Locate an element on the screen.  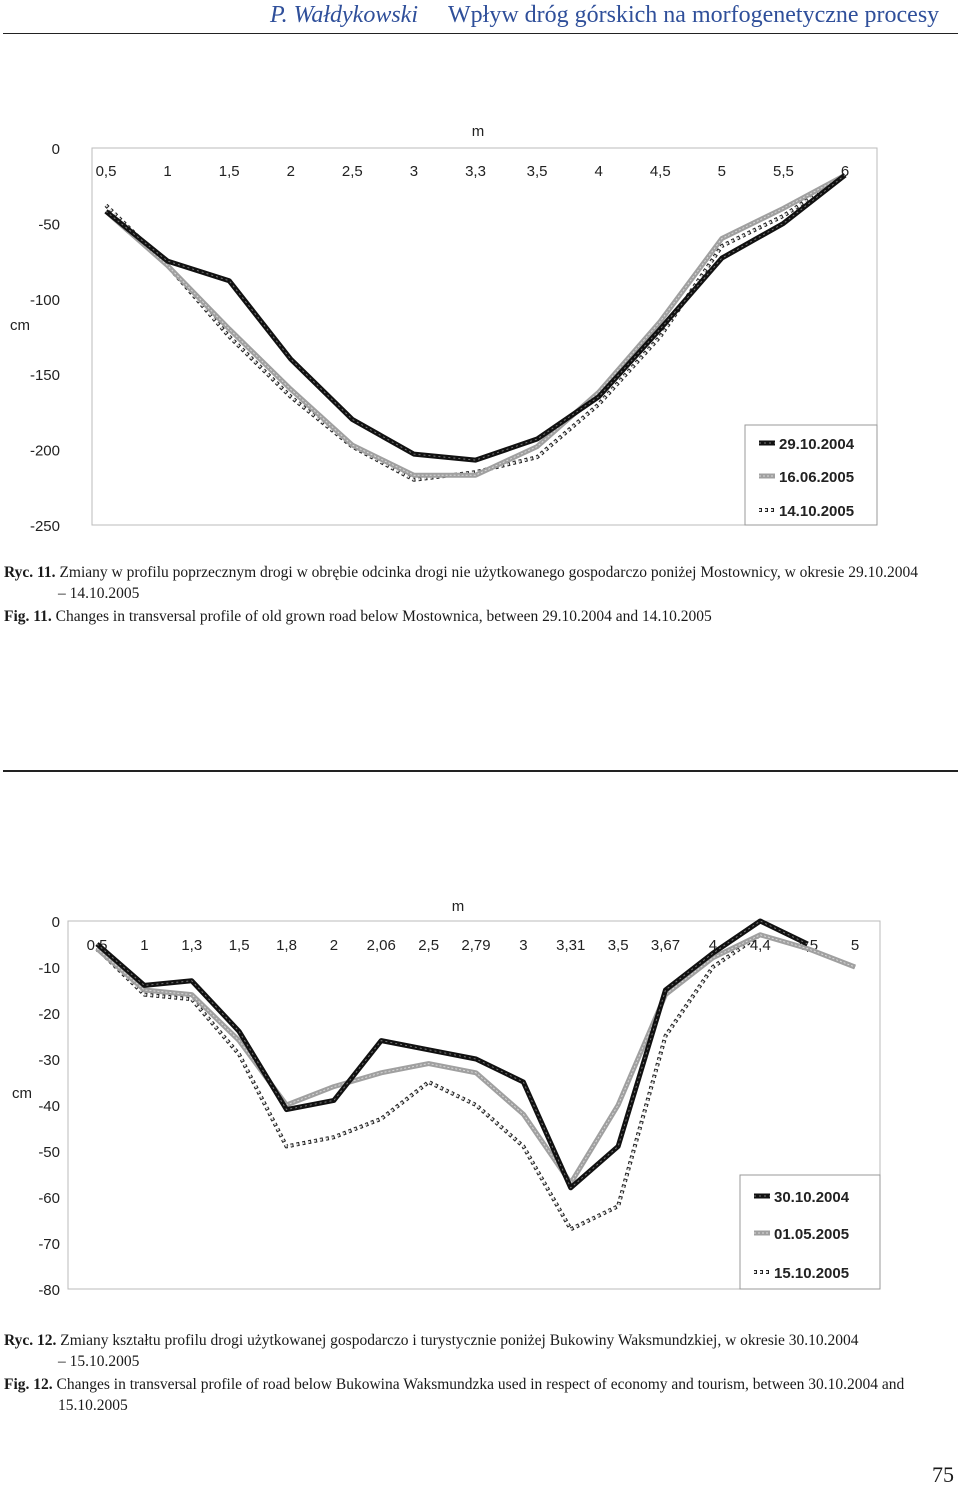
x-tick-label: 4,4 is located at coordinates (760, 945).